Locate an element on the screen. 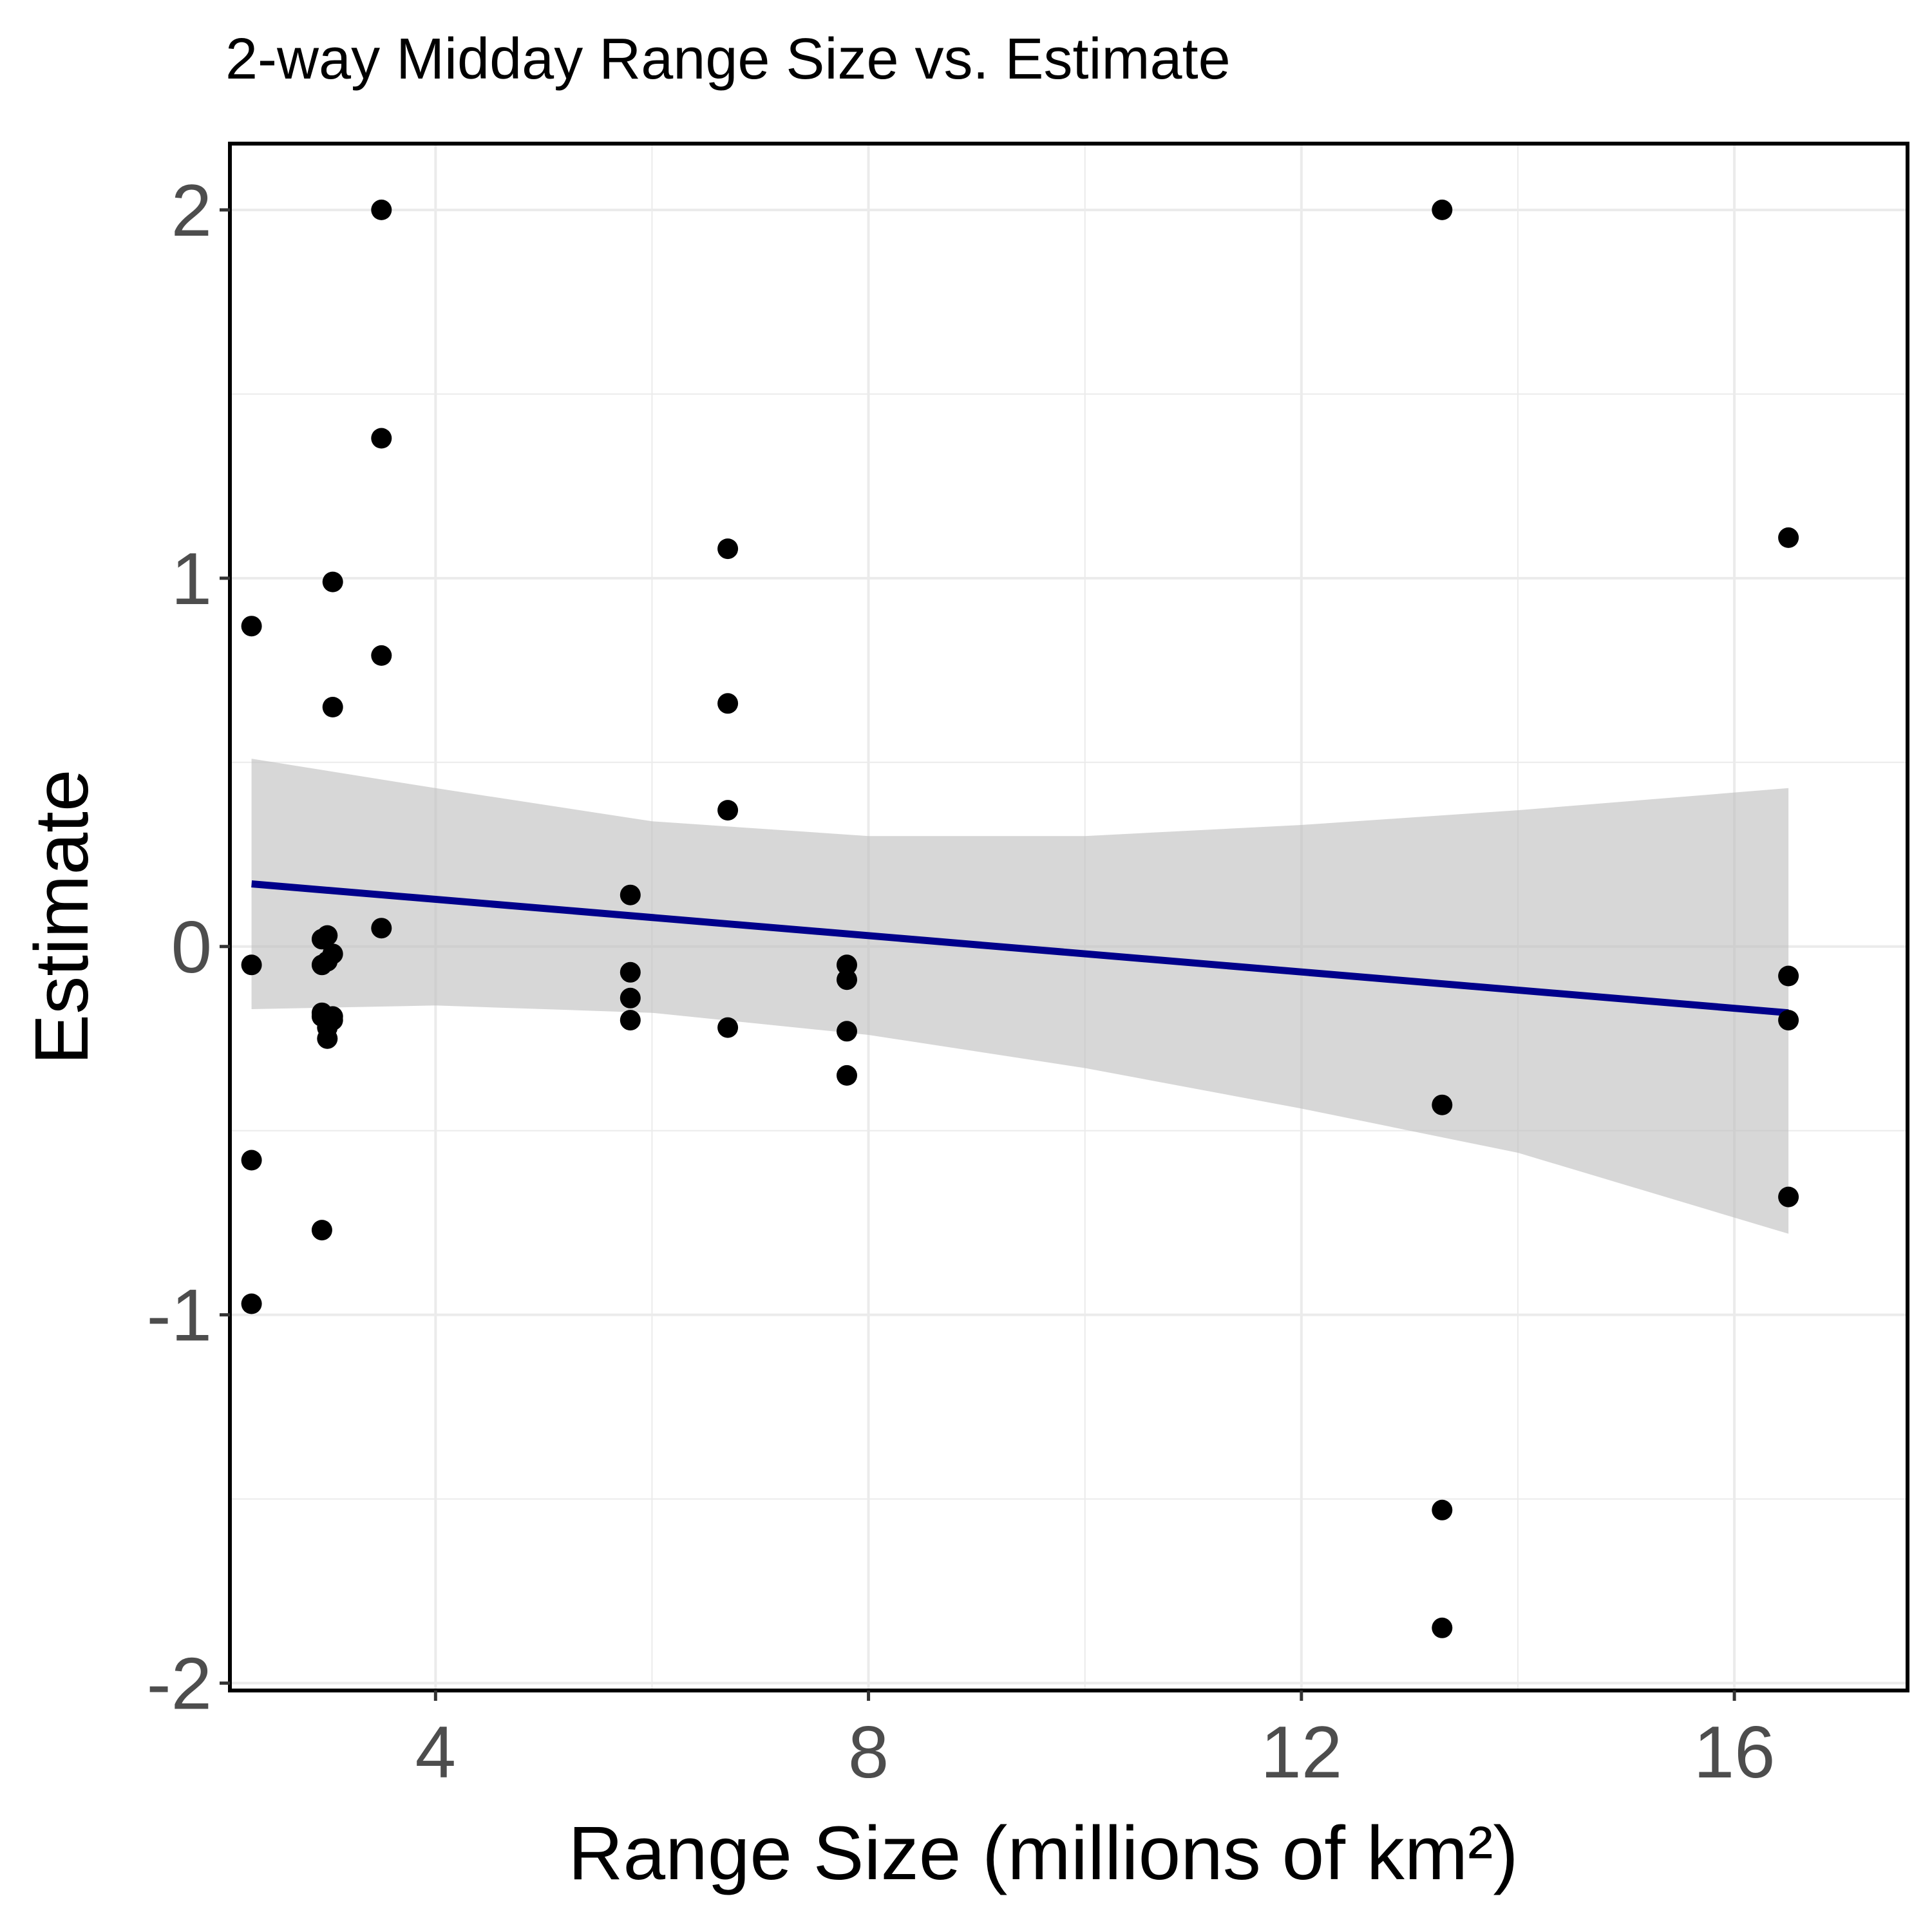 Image resolution: width=1932 pixels, height=1932 pixels. y-axis-title: Estimate is located at coordinates (62, 917).